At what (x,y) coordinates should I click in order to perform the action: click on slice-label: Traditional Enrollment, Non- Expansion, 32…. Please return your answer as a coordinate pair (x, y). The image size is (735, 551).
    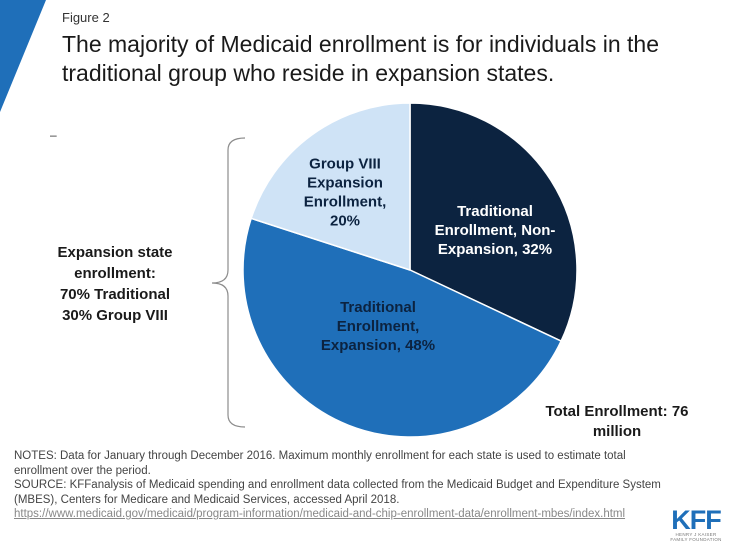
    Looking at the image, I should click on (495, 230).